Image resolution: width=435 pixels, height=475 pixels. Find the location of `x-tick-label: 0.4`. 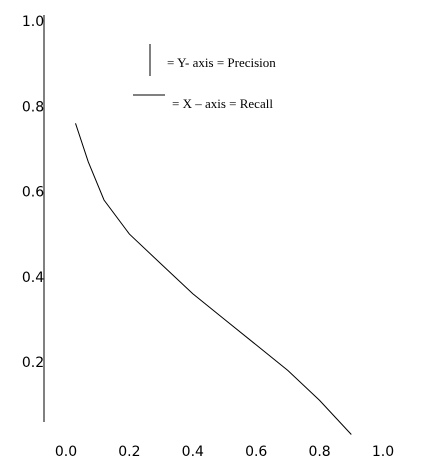

x-tick-label: 0.4 is located at coordinates (193, 452).